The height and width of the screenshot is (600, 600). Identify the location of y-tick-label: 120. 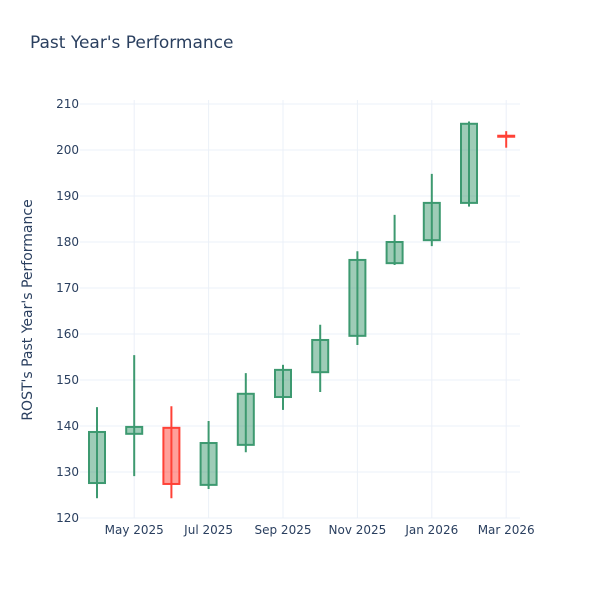
(67, 518).